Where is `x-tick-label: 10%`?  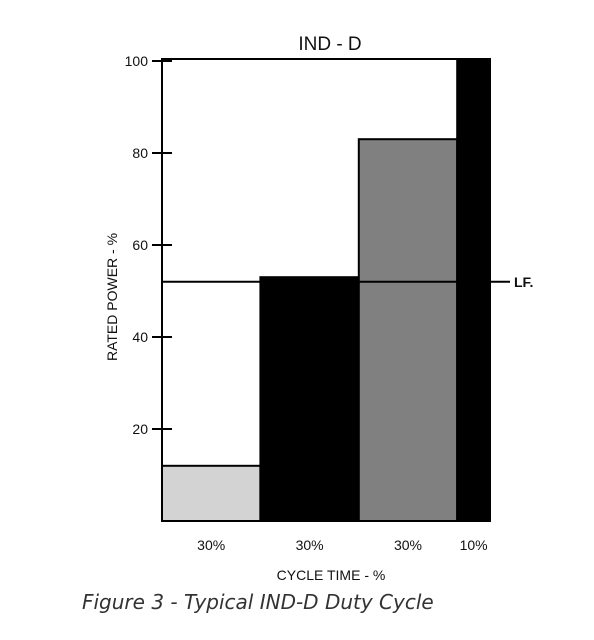
x-tick-label: 10% is located at coordinates (474, 545).